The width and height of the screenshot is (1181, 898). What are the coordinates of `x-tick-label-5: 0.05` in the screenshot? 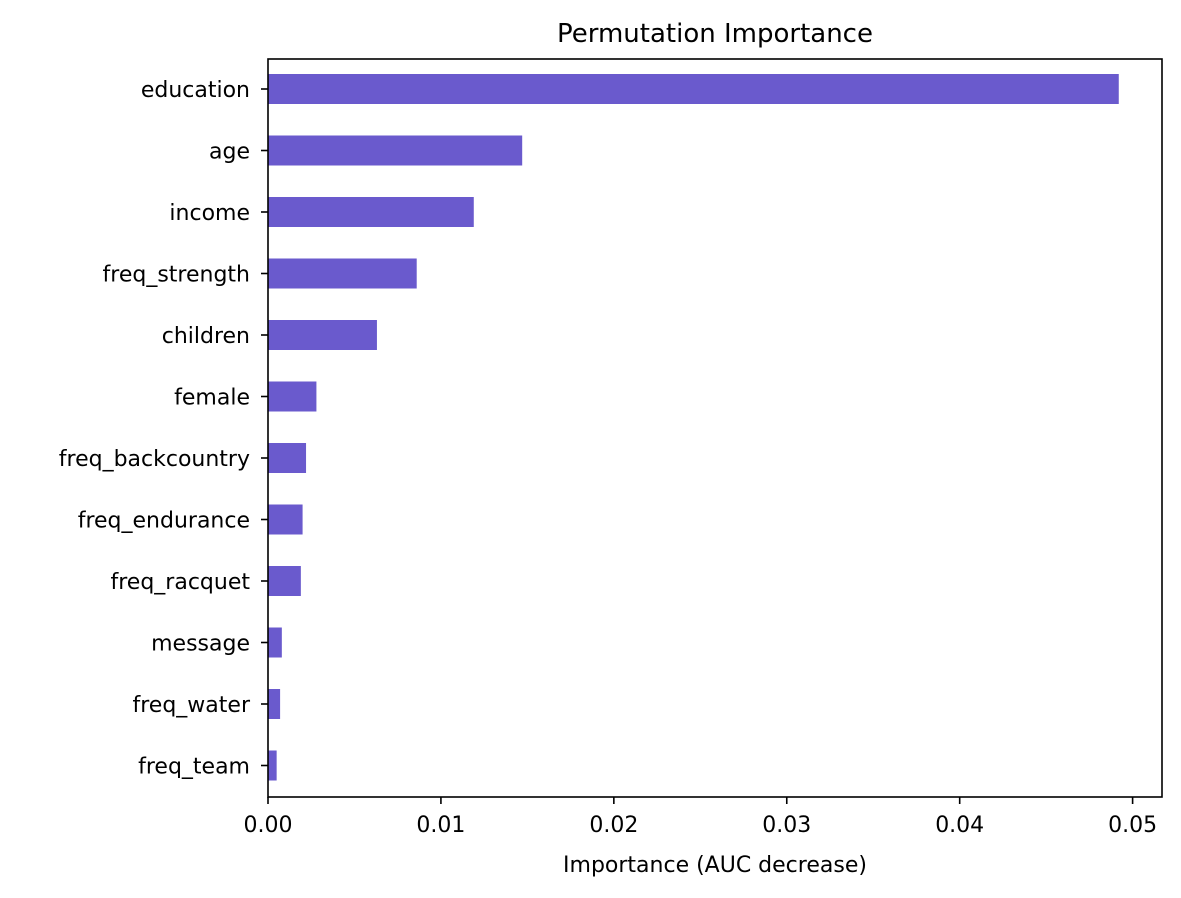 It's located at (1132, 825).